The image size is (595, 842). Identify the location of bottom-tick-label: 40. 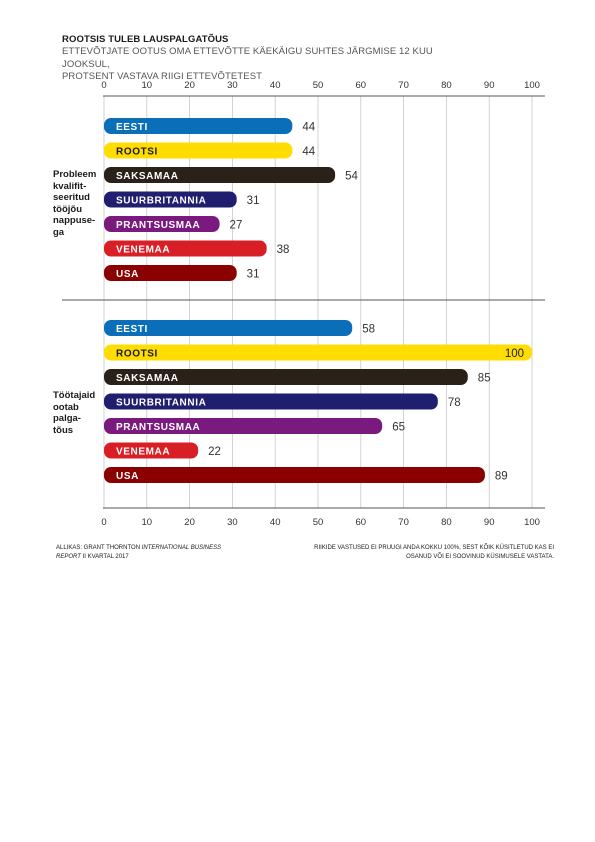
(275, 522).